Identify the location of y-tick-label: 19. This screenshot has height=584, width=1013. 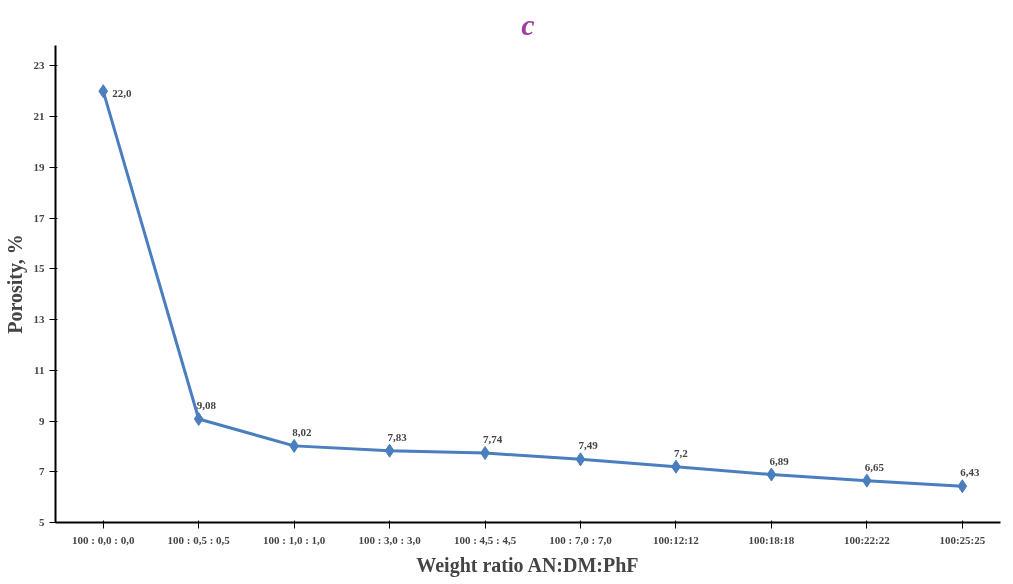
(39, 166).